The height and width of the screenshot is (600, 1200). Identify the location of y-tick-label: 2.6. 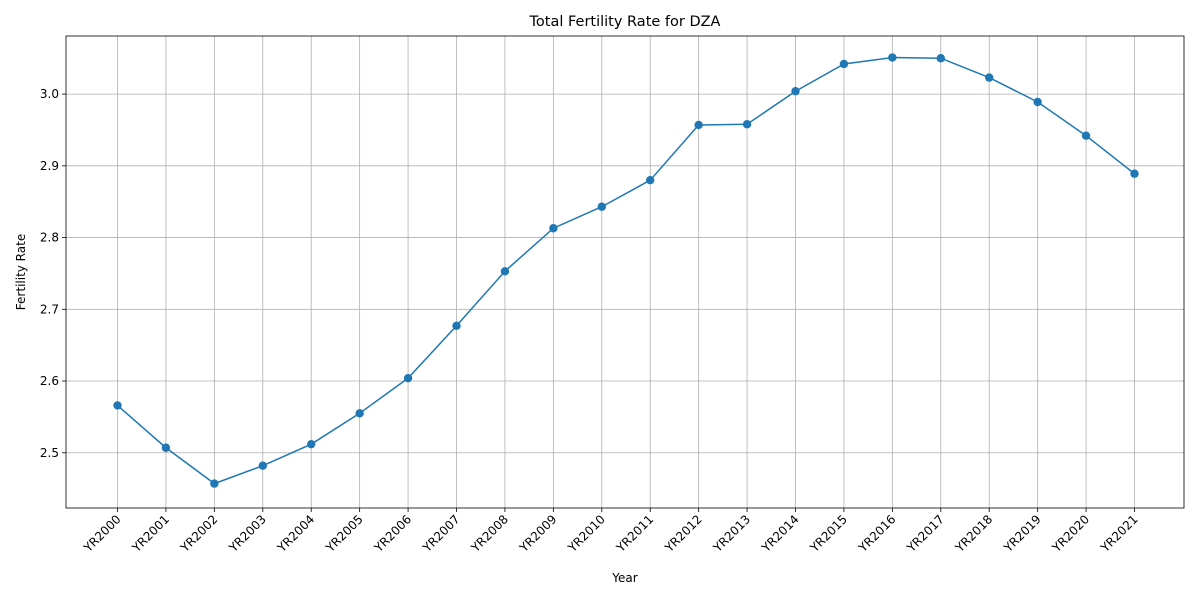
(49, 381).